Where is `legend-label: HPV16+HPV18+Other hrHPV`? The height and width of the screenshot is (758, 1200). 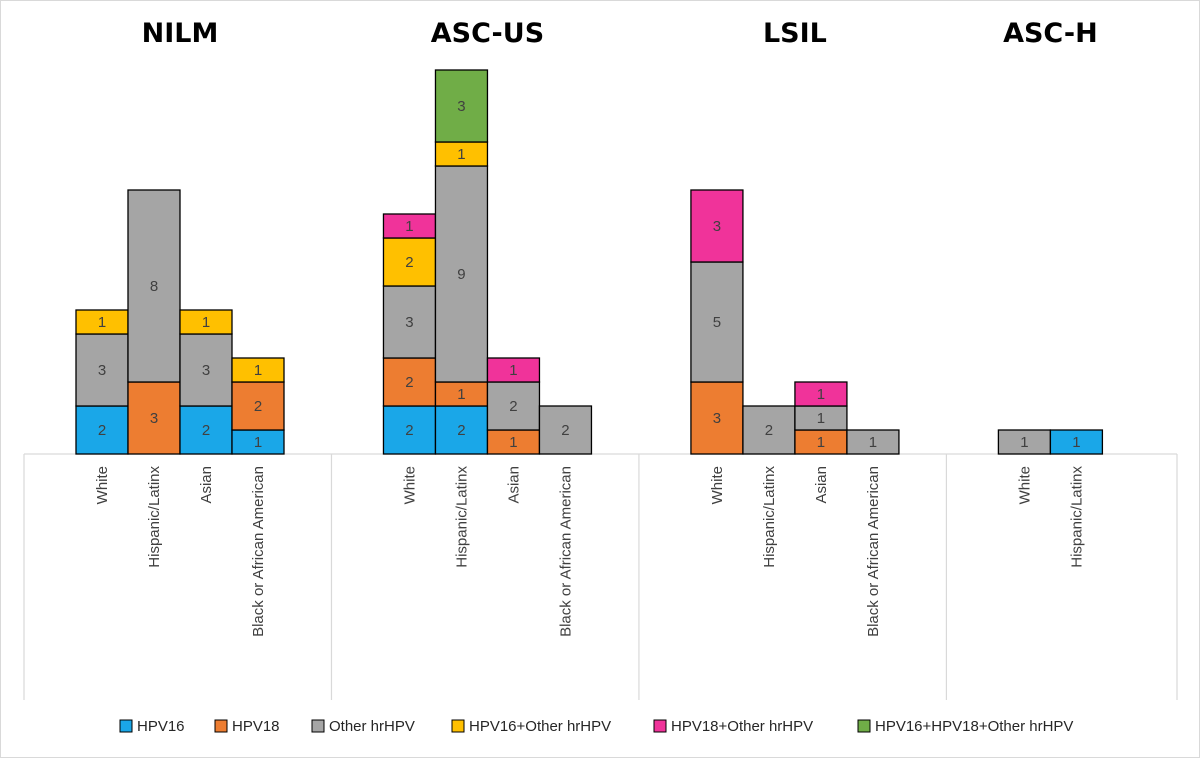 legend-label: HPV16+HPV18+Other hrHPV is located at coordinates (974, 726).